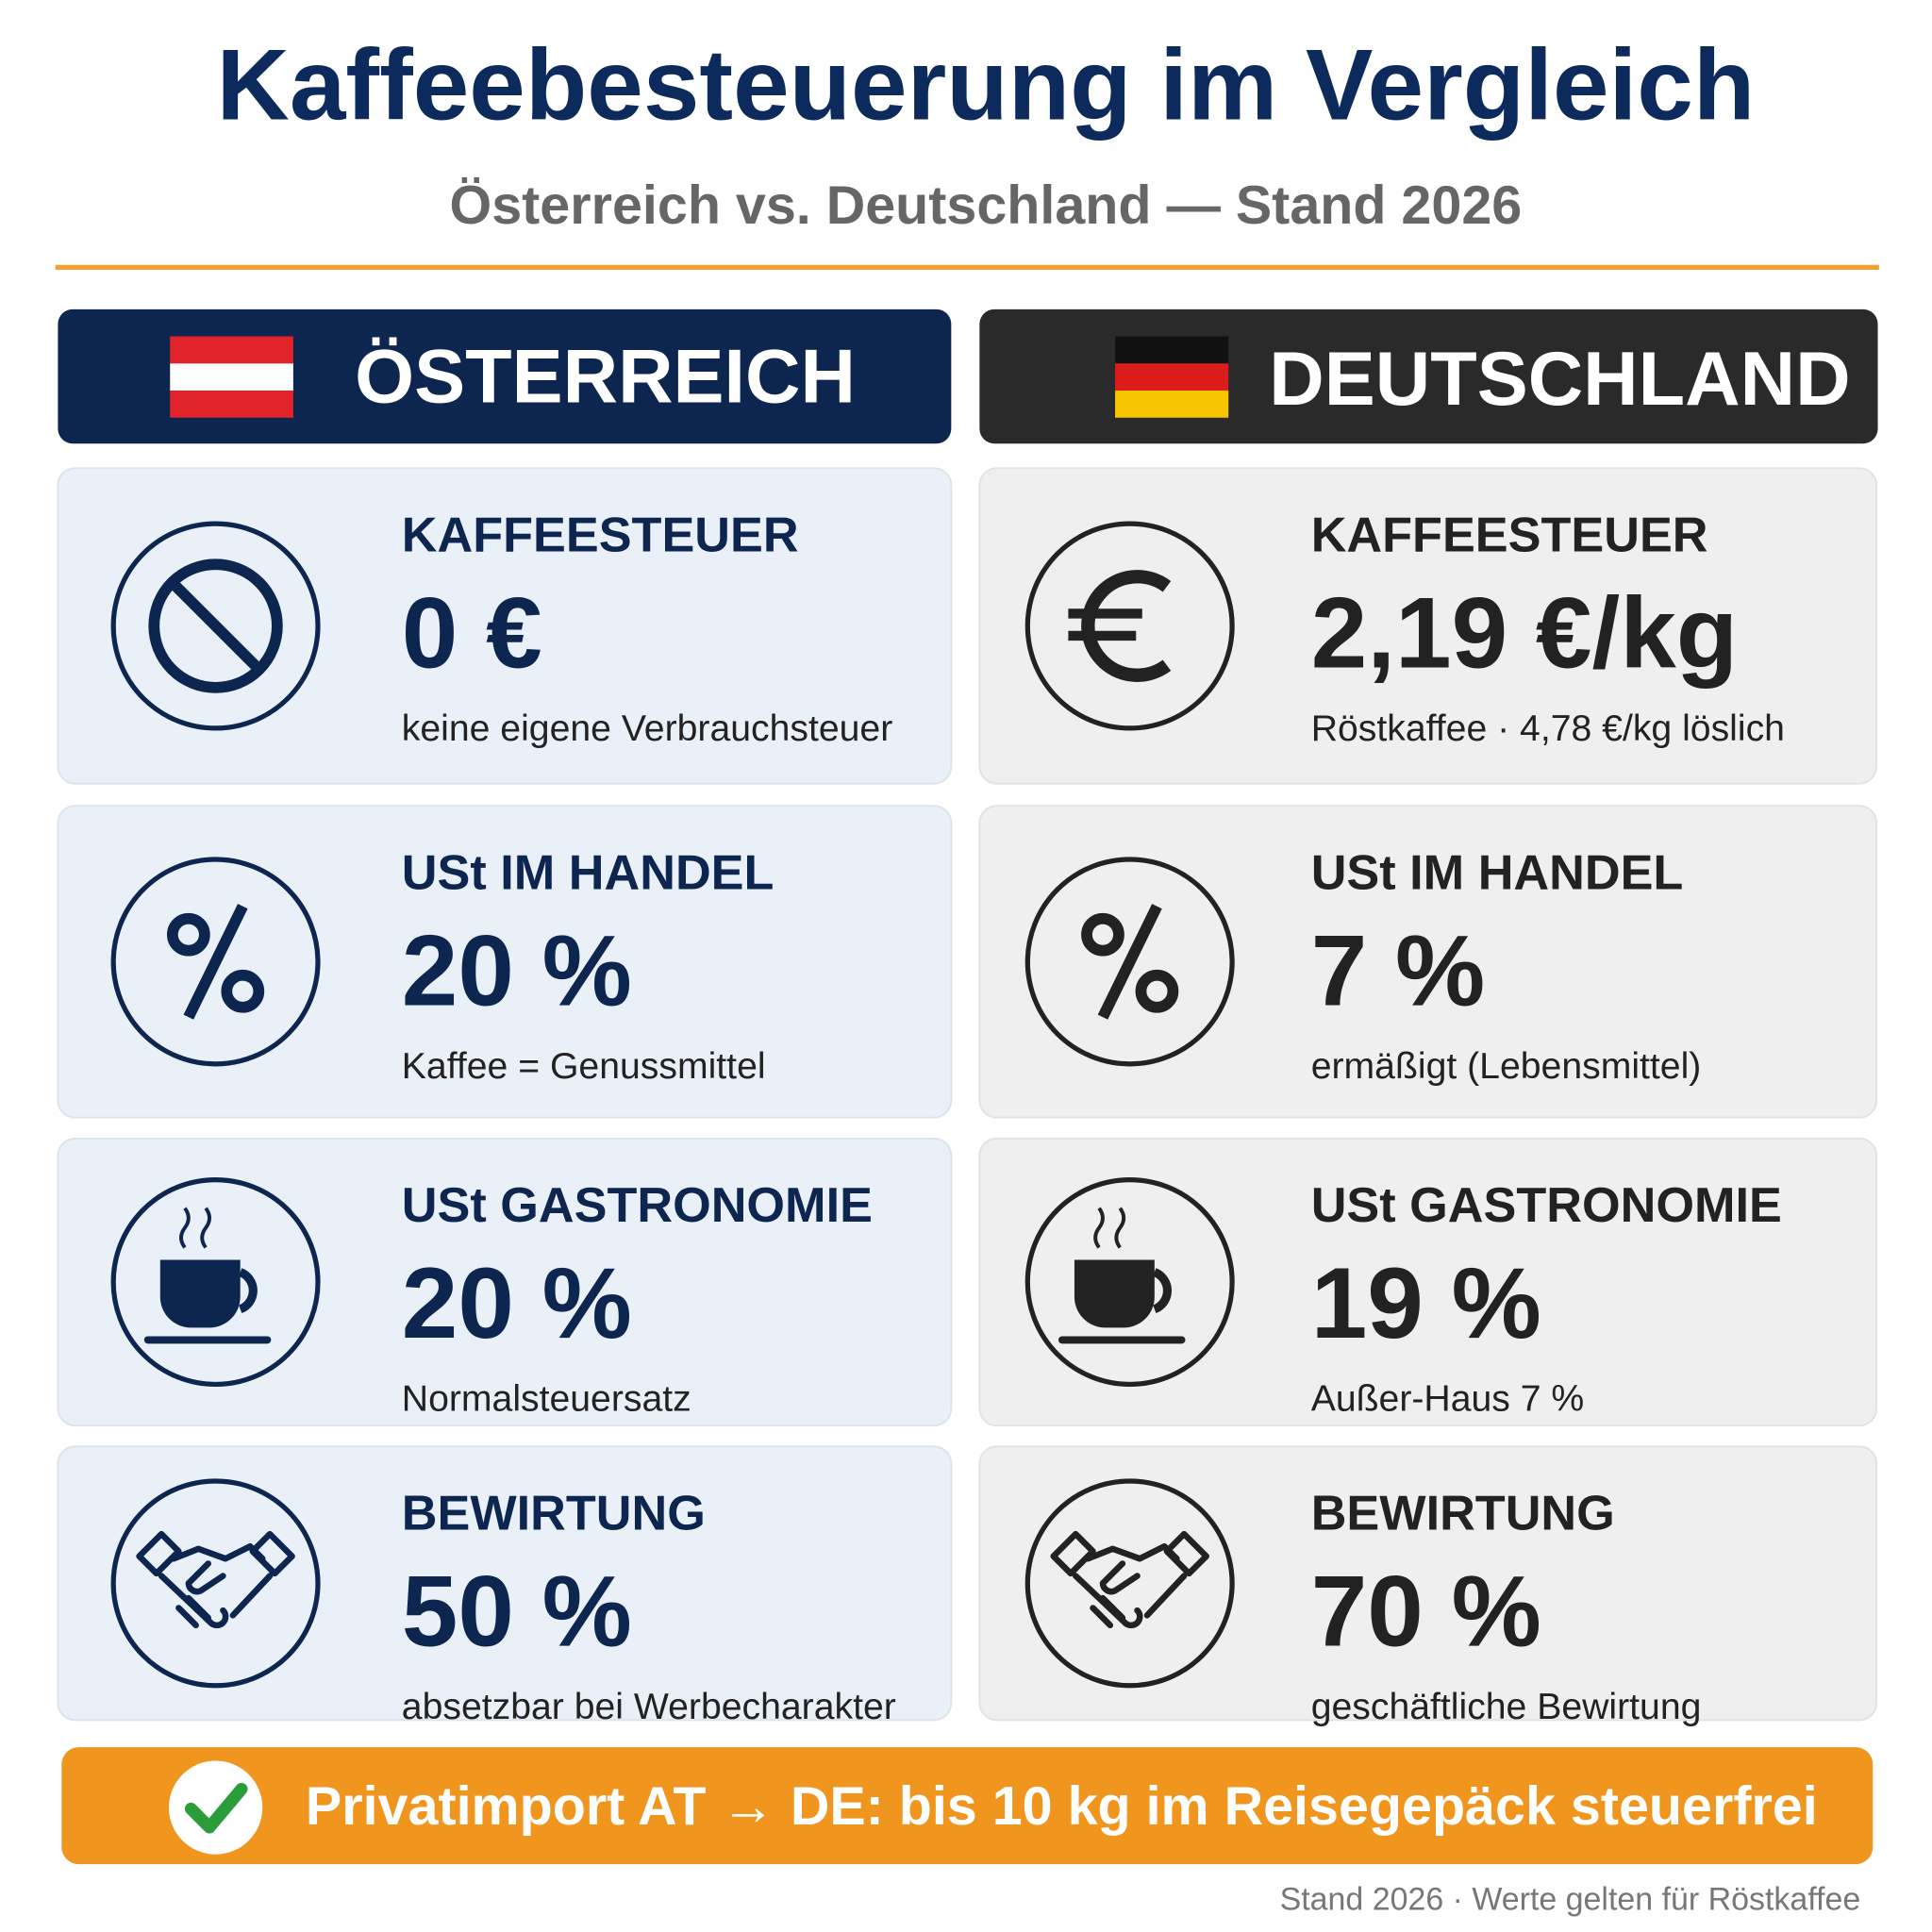 This screenshot has height=1932, width=1932. Describe the element at coordinates (1398, 969) in the screenshot. I see `card-value: 7 %` at that location.